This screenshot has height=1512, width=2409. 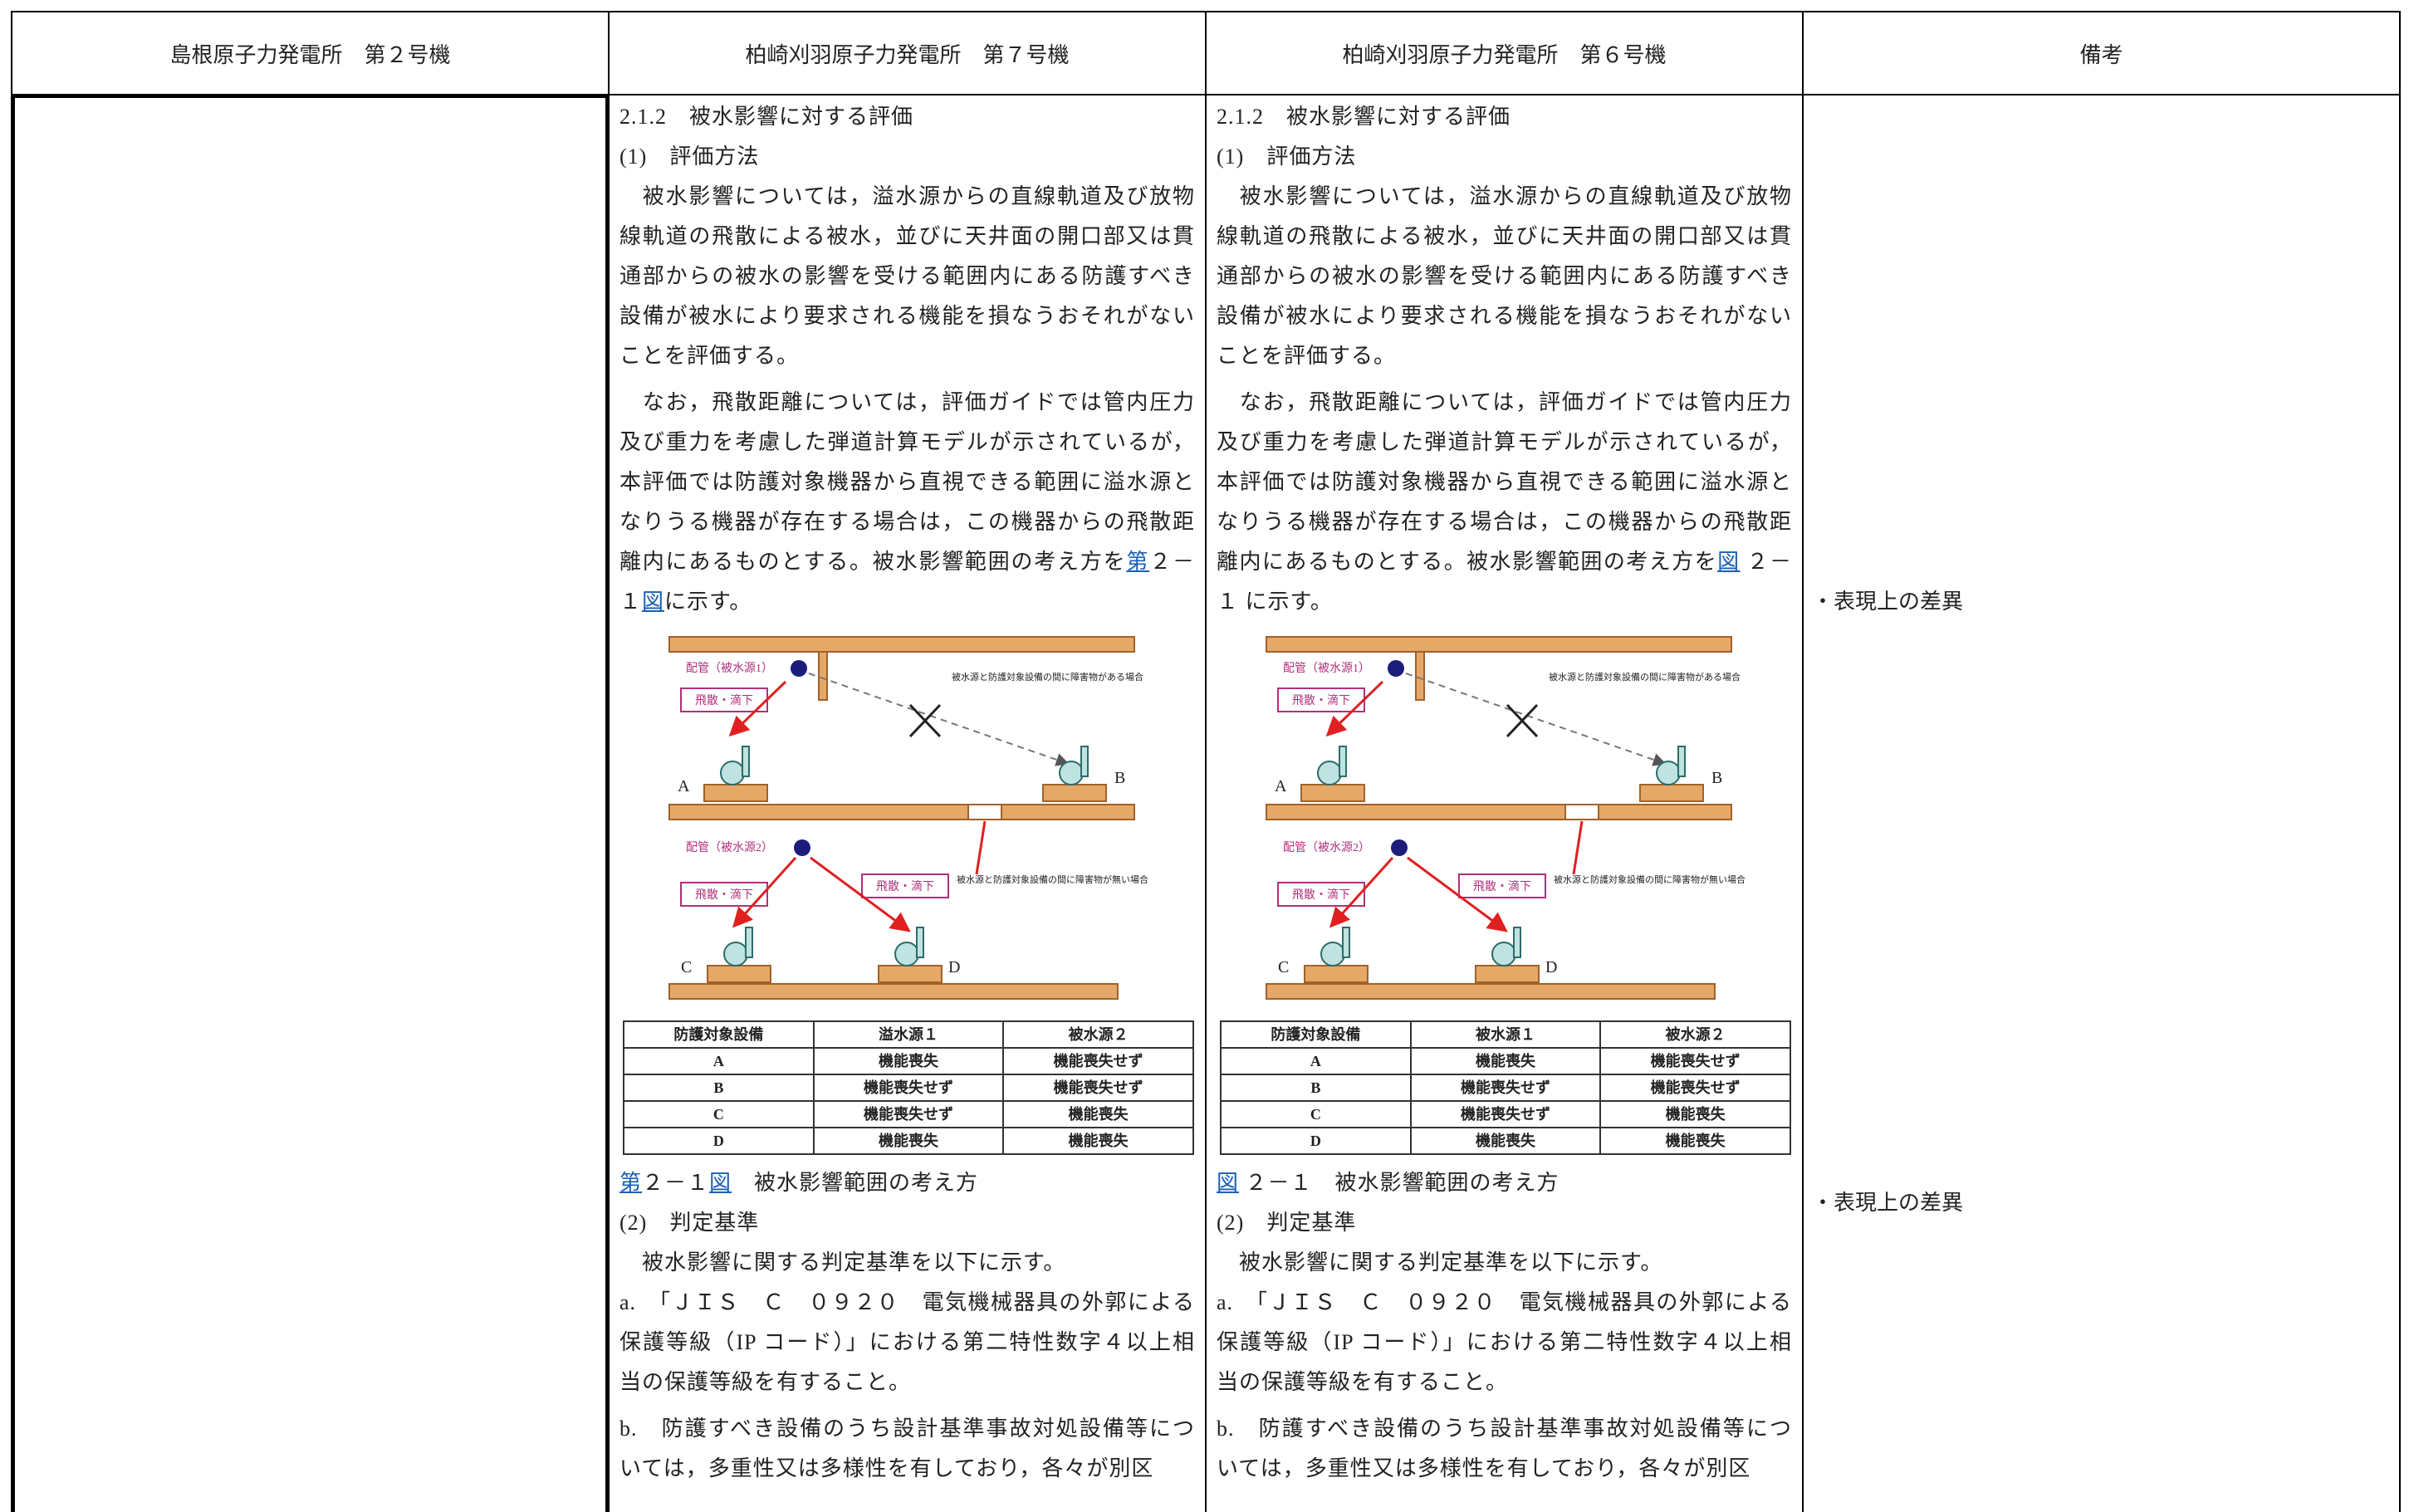 What do you see at coordinates (1098, 1034) in the screenshot?
I see `table-cell: 被水源２` at bounding box center [1098, 1034].